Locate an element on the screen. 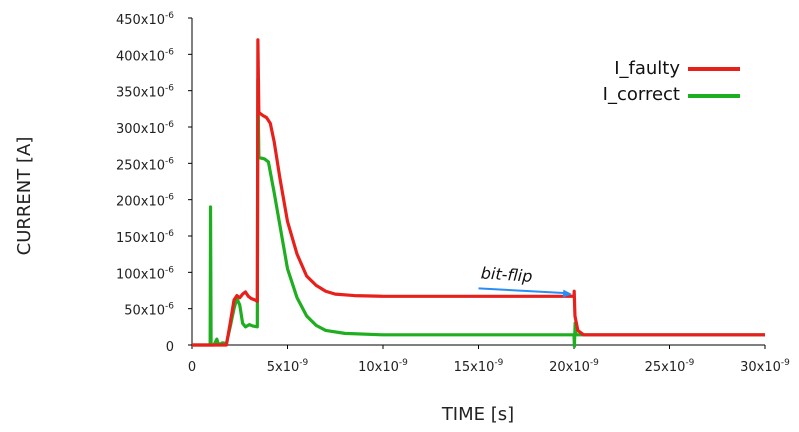  x-tick-label: 15x10⁻⁹ is located at coordinates (479, 366).